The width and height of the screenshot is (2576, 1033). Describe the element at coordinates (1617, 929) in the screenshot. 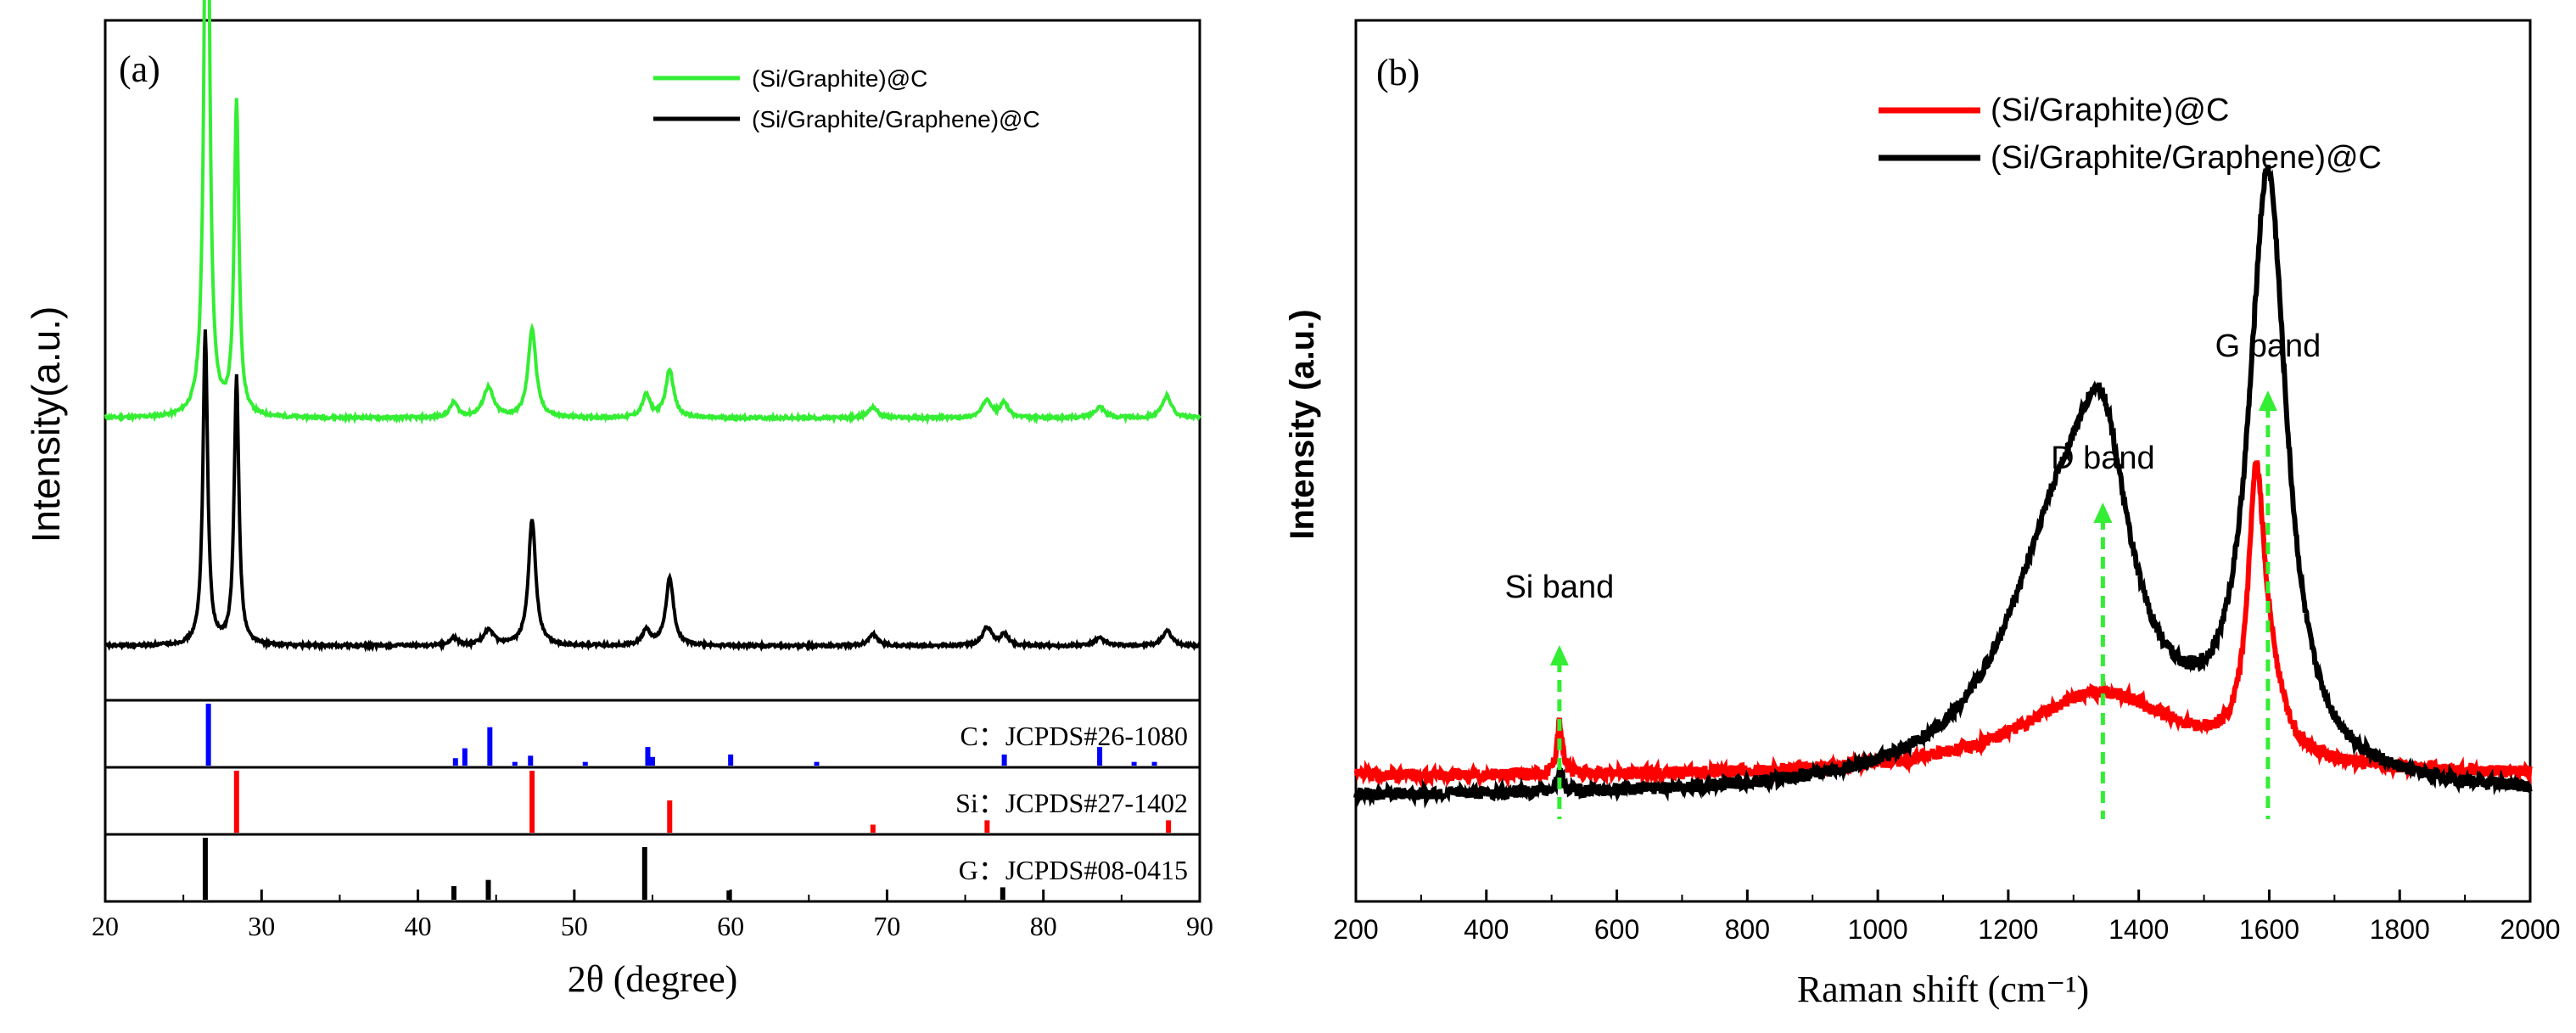

I see `raman-x-tick-label: 600` at that location.